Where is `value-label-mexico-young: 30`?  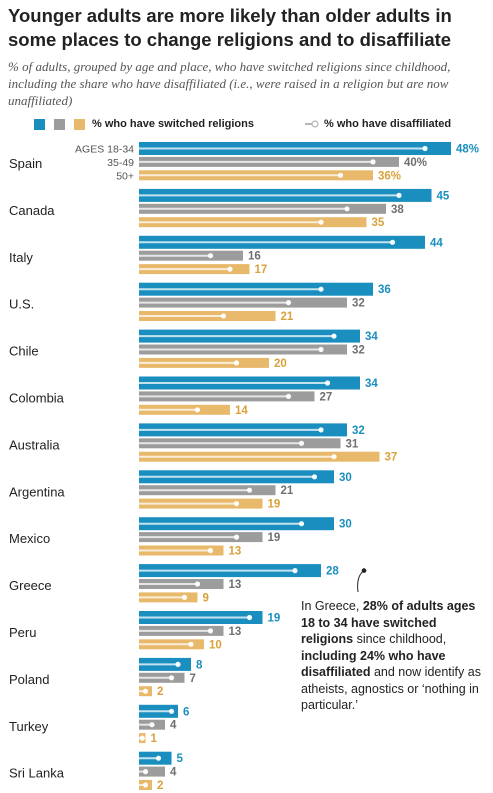 value-label-mexico-young: 30 is located at coordinates (345, 525).